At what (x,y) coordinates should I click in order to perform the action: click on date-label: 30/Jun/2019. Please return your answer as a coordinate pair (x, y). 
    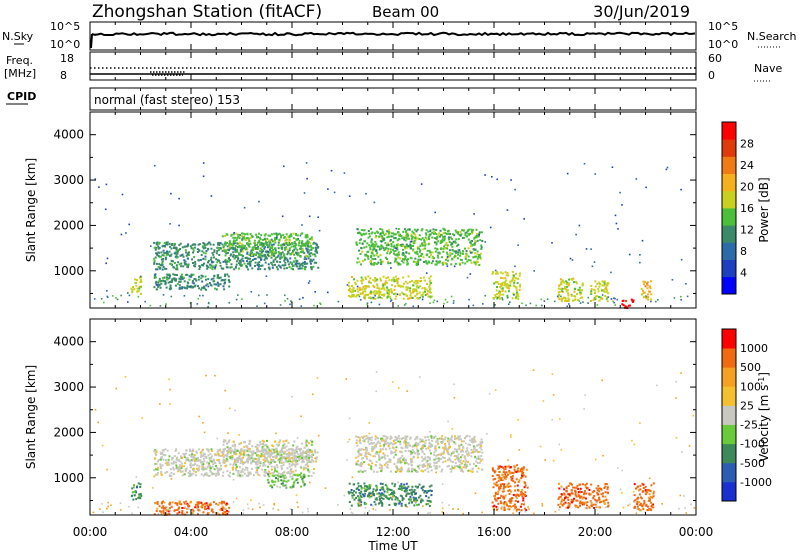
    Looking at the image, I should click on (641, 11).